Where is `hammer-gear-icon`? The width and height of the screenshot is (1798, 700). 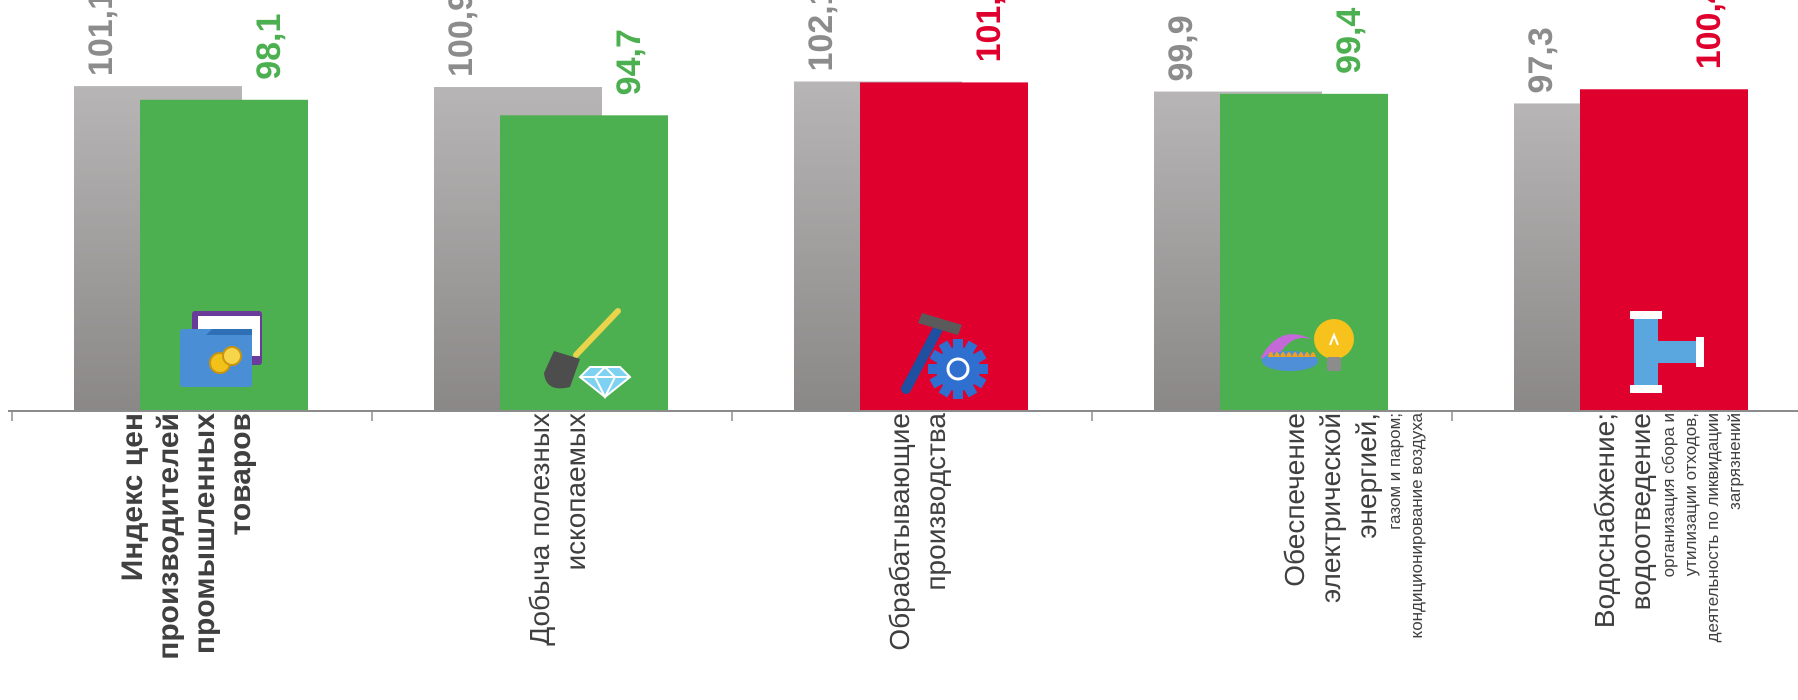
hammer-gear-icon is located at coordinates (944, 356).